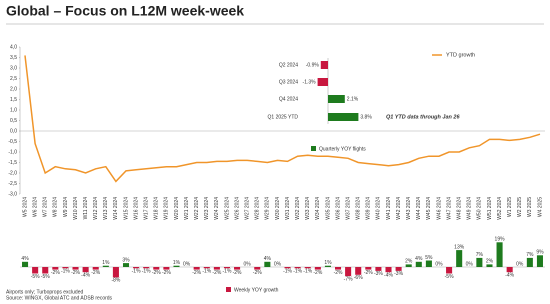  Describe the element at coordinates (12, 152) in the screenshot. I see `y-tick-label: -1,0` at that location.